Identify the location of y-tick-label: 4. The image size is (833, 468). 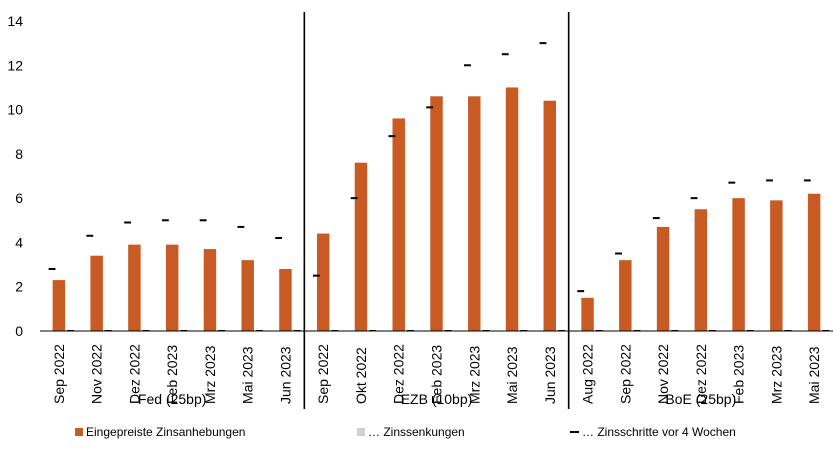
(19, 242).